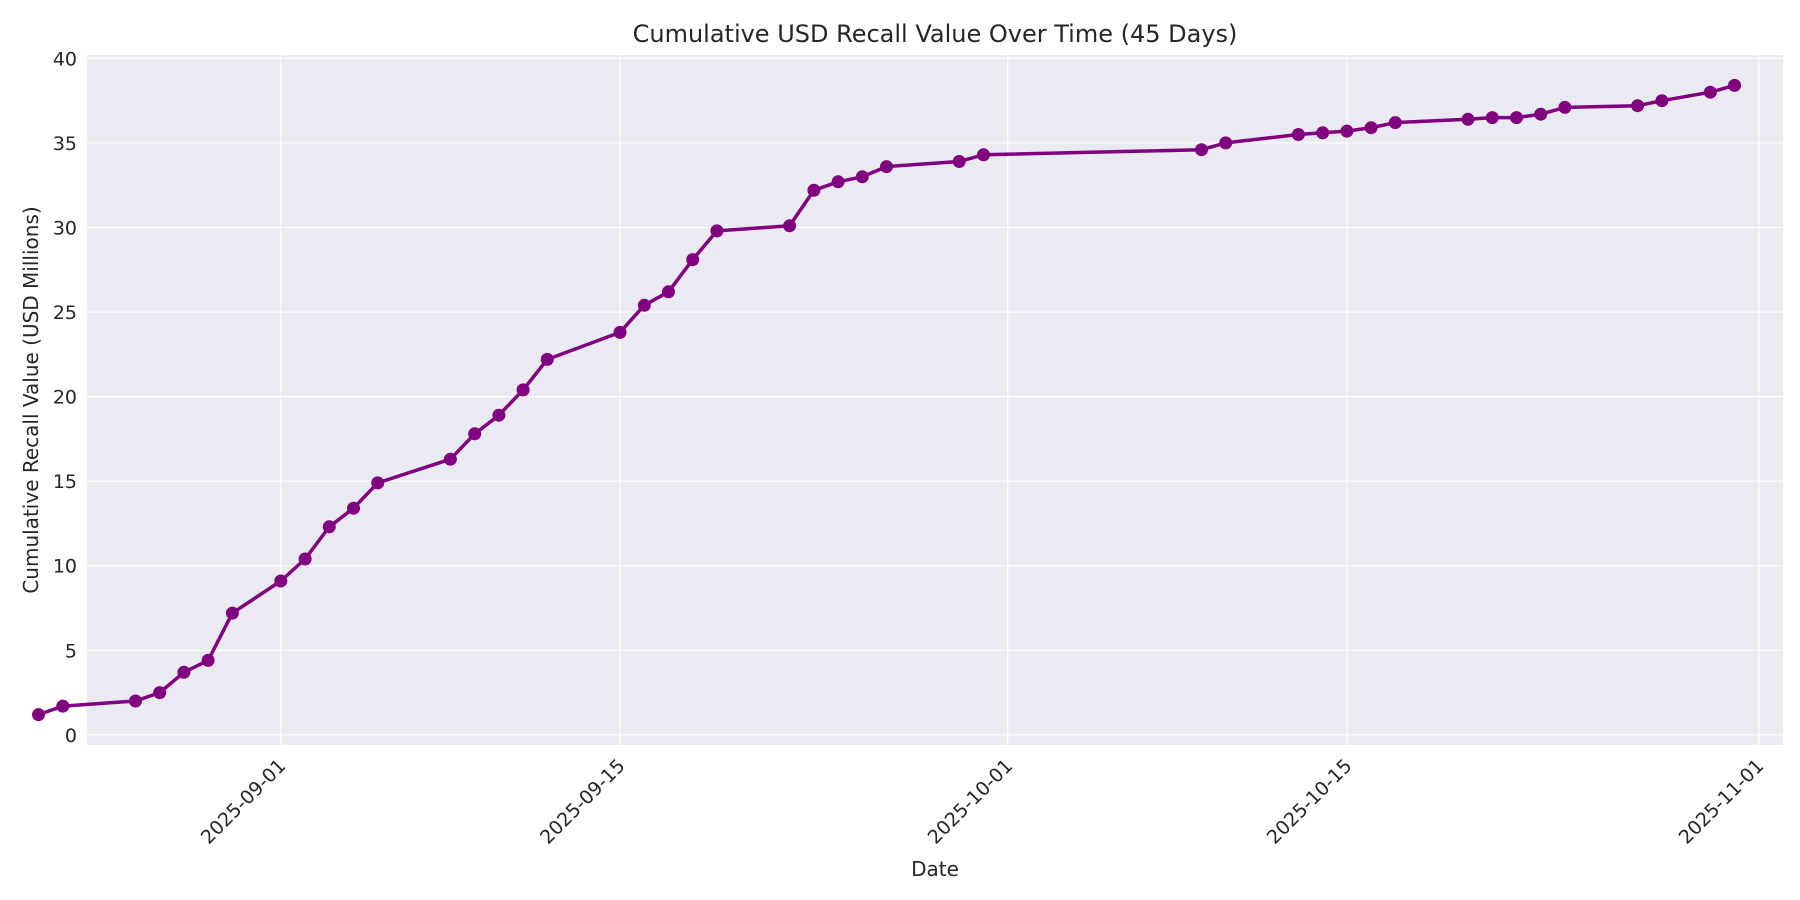  I want to click on y-tick-label: 20, so click(65, 398).